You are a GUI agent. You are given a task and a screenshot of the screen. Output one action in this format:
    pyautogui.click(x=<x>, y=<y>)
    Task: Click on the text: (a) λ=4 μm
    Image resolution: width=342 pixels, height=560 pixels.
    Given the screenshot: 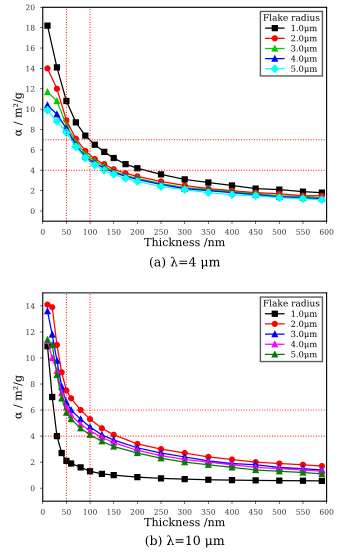 What is the action you would take?
    pyautogui.click(x=185, y=262)
    